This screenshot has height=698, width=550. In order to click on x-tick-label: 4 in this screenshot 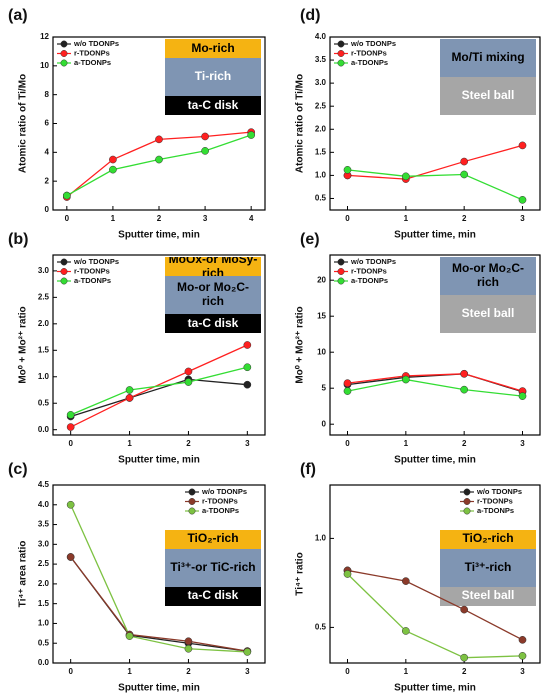, I will do `click(251, 218)`.